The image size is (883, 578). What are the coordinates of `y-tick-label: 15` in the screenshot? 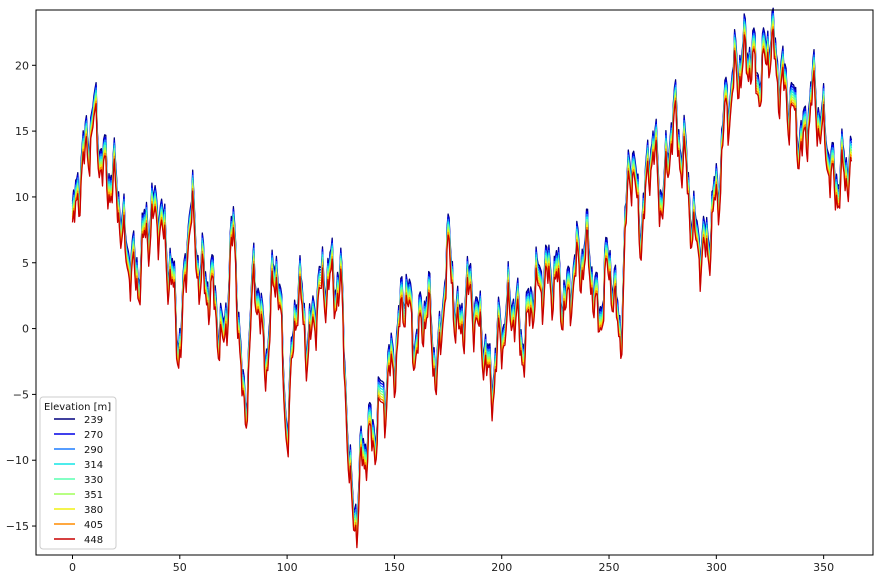 It's located at (22, 131).